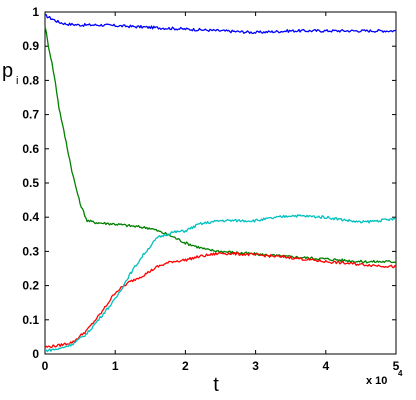 The image size is (416, 400). What do you see at coordinates (35, 354) in the screenshot?
I see `y-tick-label: 0` at bounding box center [35, 354].